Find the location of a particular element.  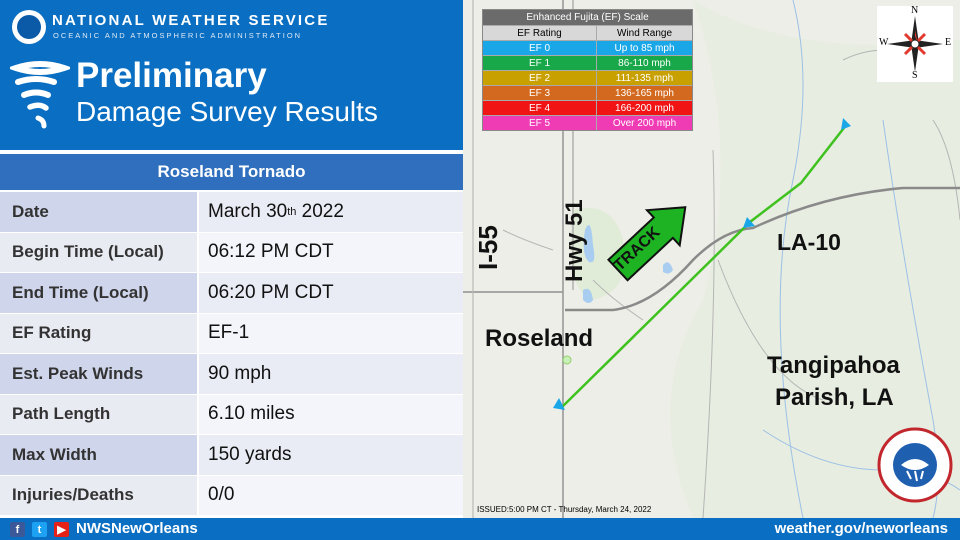

noaa-logo-icon is located at coordinates (29, 27).